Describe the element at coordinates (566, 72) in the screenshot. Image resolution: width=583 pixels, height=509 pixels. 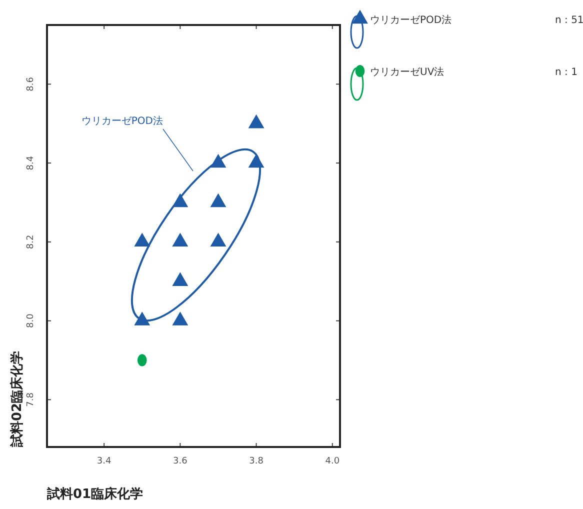
I see `text: n : 1` at that location.